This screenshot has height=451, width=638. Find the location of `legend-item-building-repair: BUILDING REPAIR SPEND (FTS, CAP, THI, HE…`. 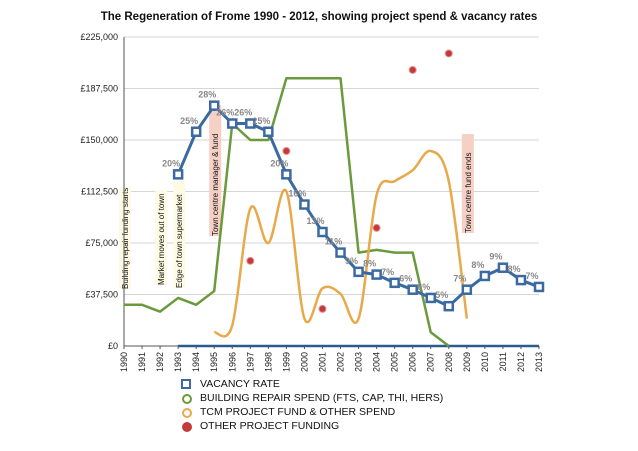

legend-item-building-repair: BUILDING REPAIR SPEND (FTS, CAP, THI, HE… is located at coordinates (310, 398).